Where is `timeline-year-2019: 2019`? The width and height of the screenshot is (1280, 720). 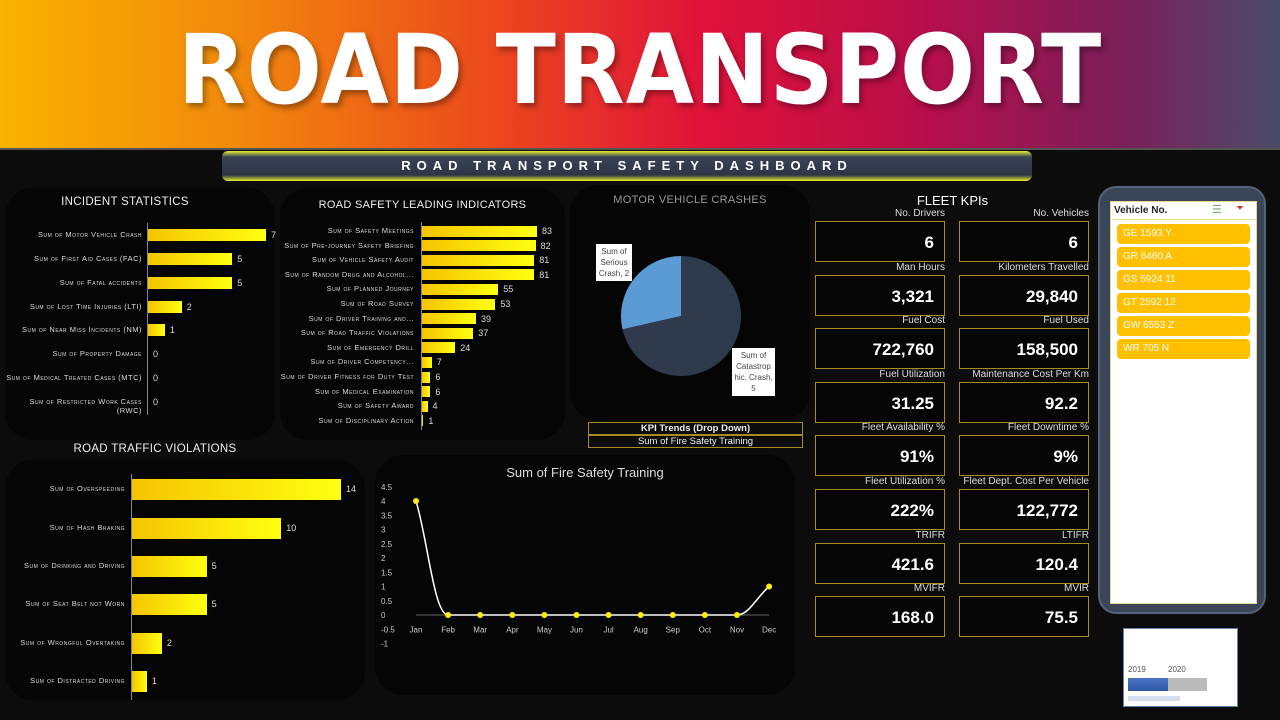
timeline-year-2019: 2019 is located at coordinates (1137, 669).